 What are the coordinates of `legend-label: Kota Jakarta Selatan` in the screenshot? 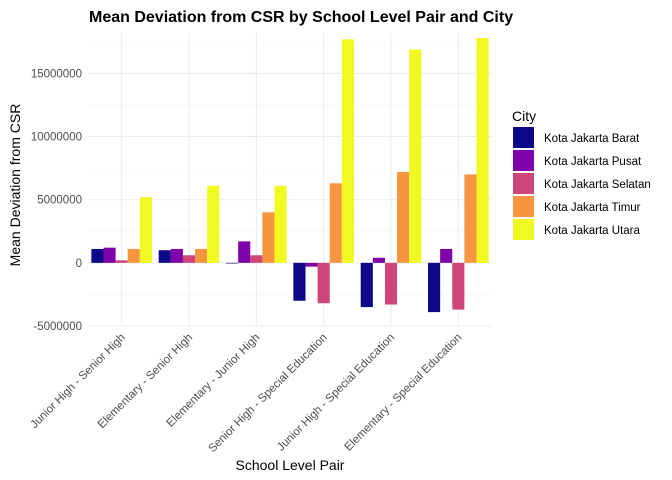 It's located at (597, 185).